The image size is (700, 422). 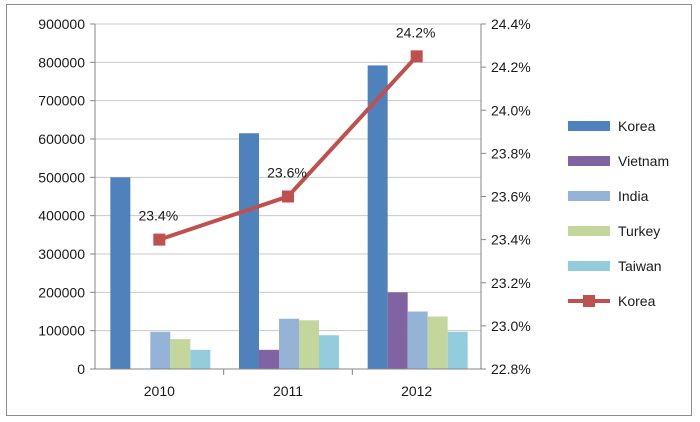 I want to click on bar-india-2012, so click(x=417, y=340).